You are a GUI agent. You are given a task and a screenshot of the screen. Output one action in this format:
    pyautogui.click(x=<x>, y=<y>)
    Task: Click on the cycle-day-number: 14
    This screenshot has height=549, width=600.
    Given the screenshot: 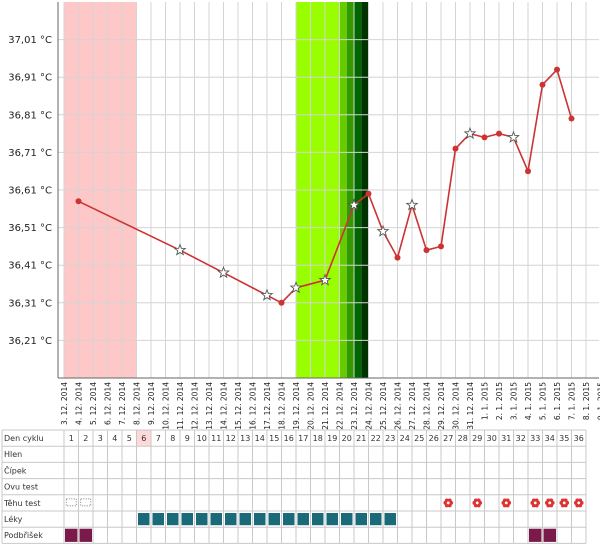 What is the action you would take?
    pyautogui.click(x=260, y=438)
    